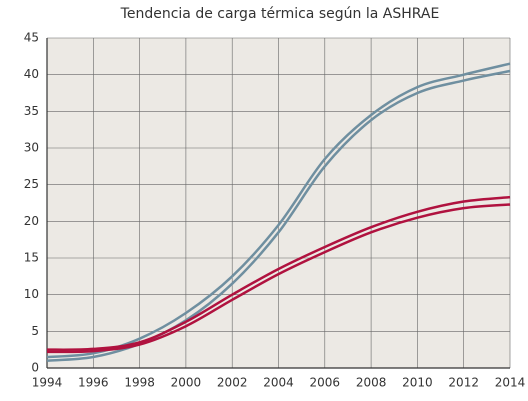 Image resolution: width=528 pixels, height=401 pixels. Describe the element at coordinates (417, 383) in the screenshot. I see `x-tick-label: 2010` at that location.